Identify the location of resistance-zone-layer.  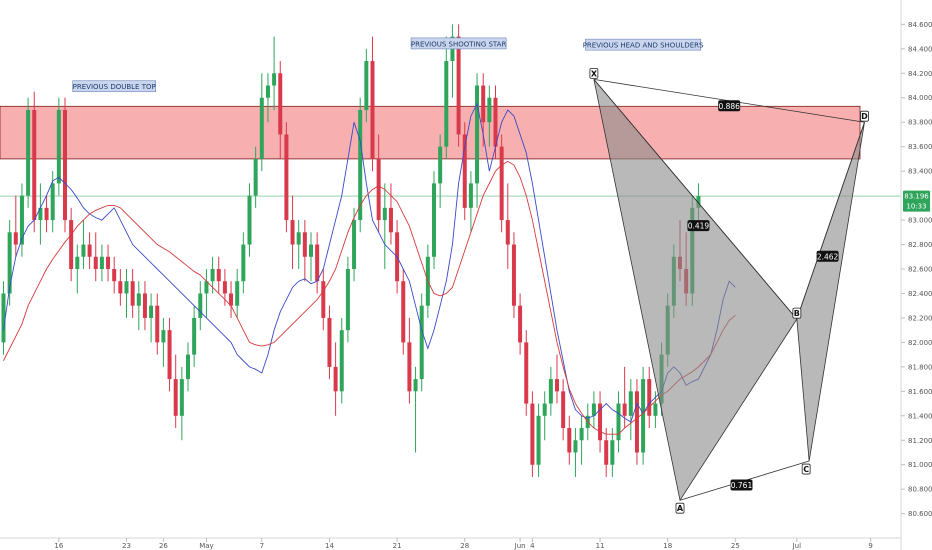
(430, 132).